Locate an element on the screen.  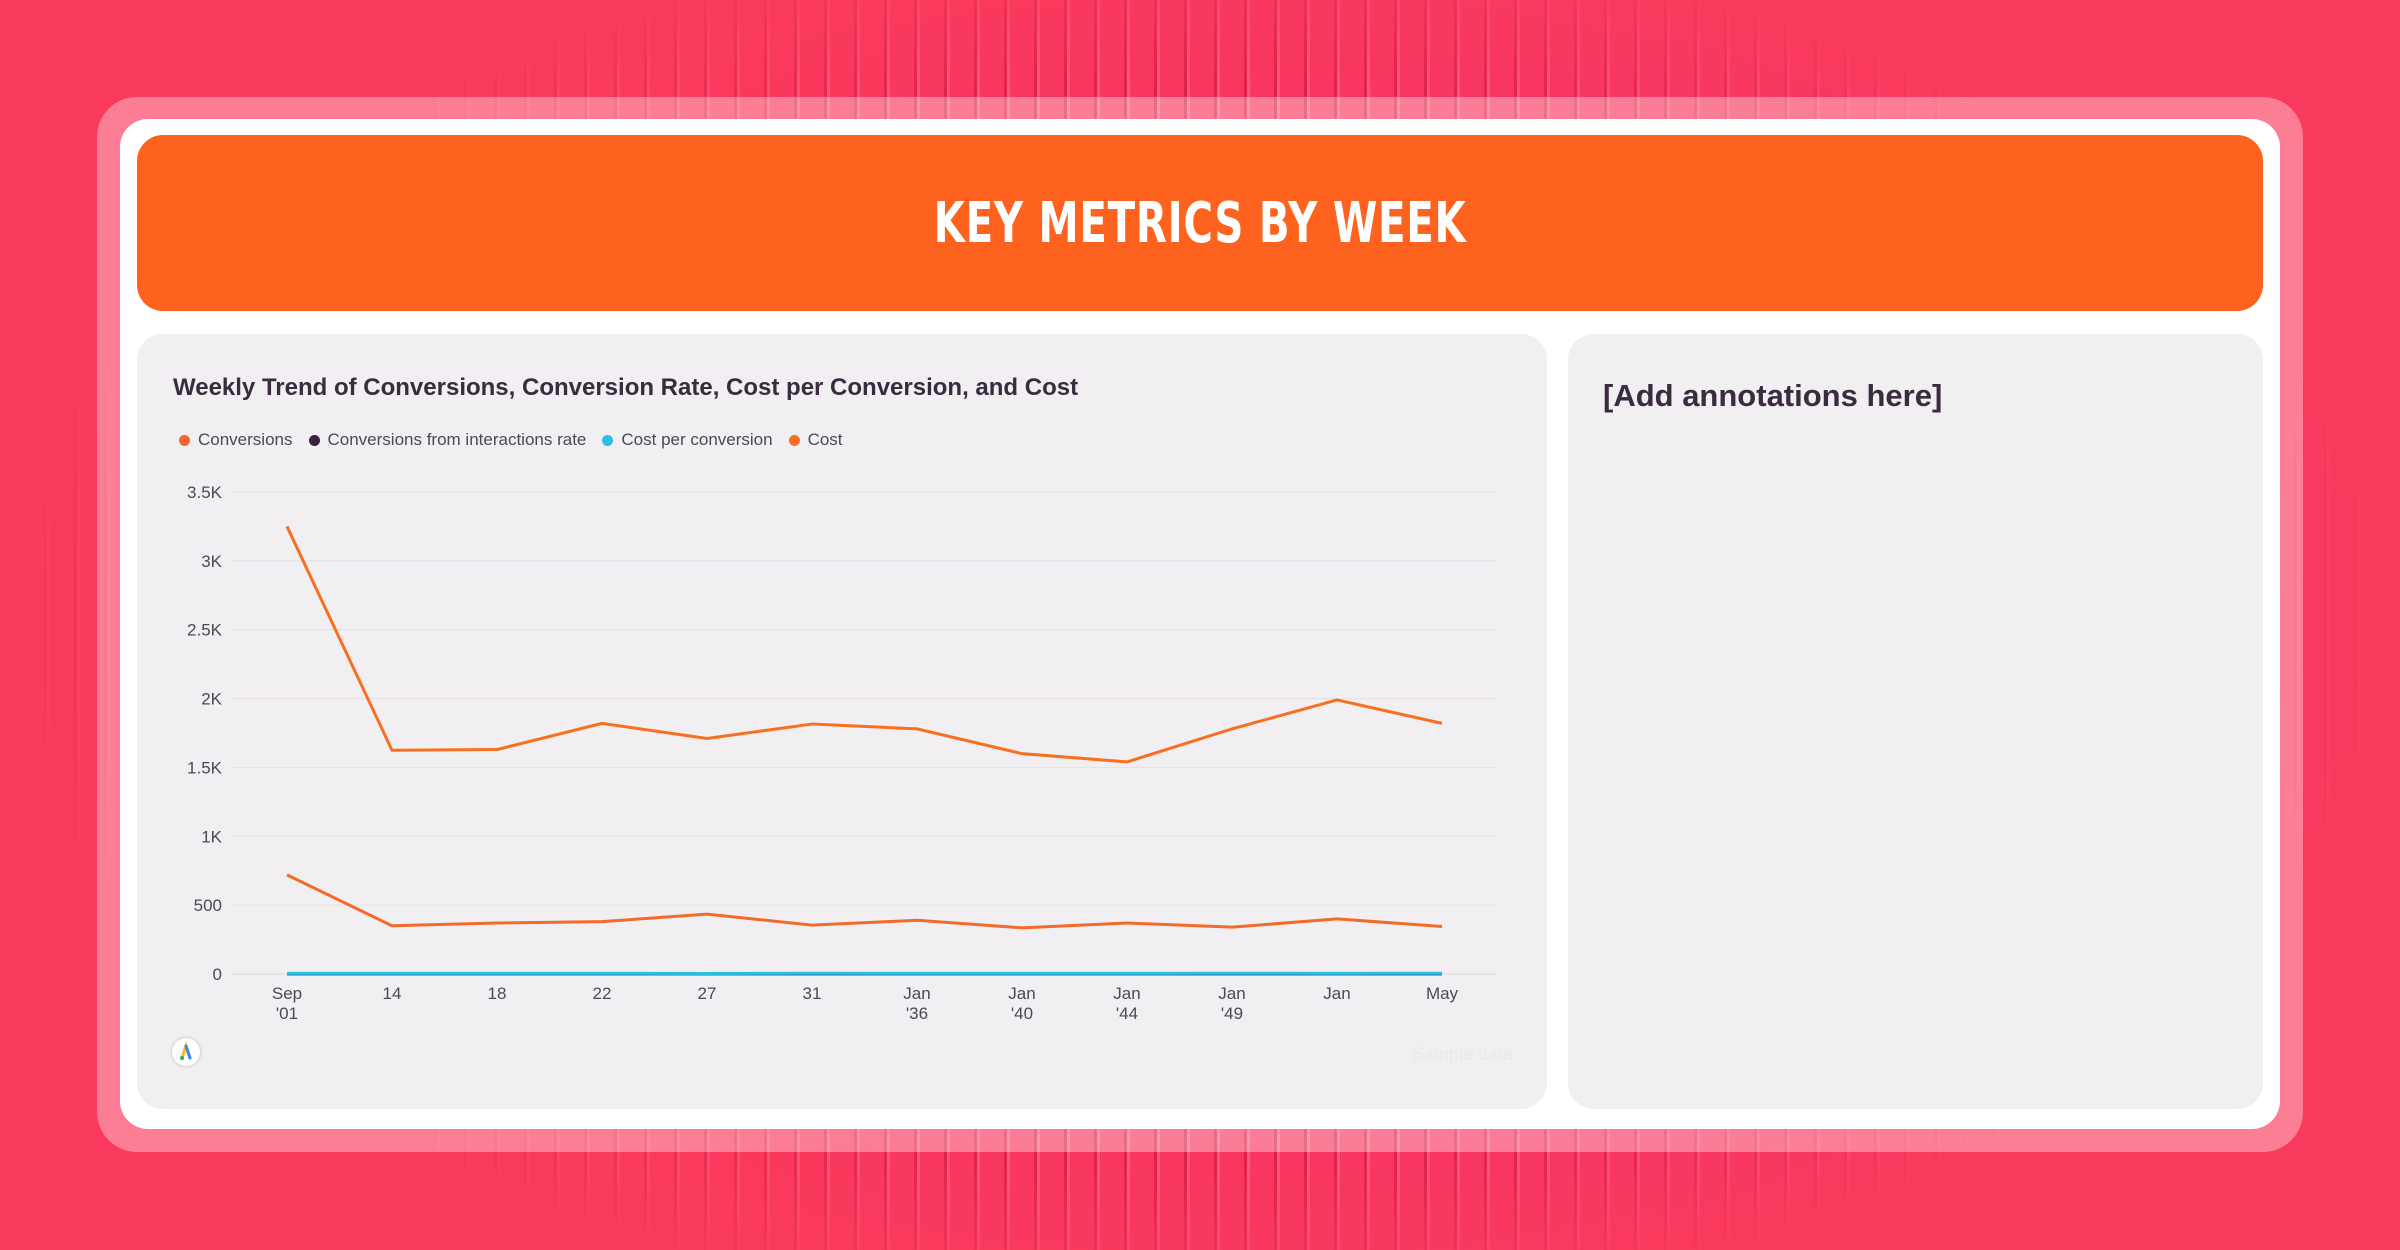
header-banner: KEY METRICS BY WEEK is located at coordinates (1200, 223).